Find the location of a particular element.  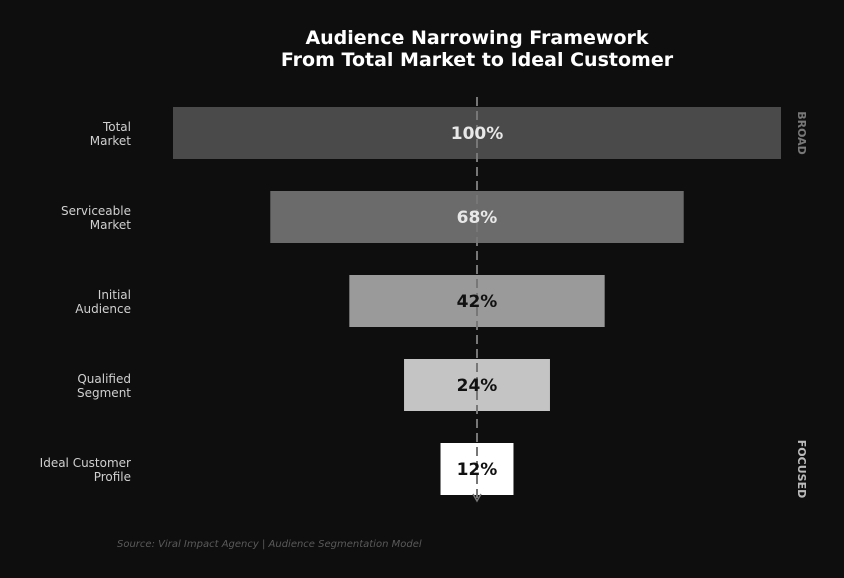

category-label: Serviceable Market is located at coordinates (96, 218).